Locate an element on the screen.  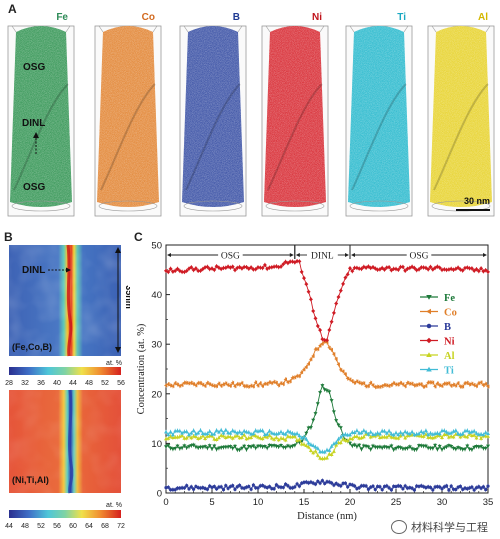
region-osg-2: OSG is located at coordinates (419, 253).